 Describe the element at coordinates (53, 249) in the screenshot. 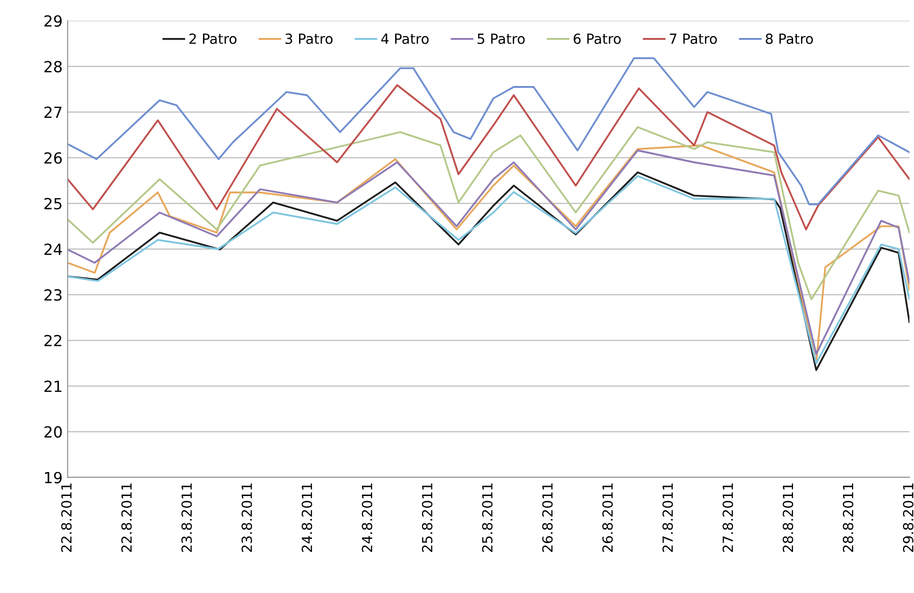

I see `y-tick-label: 24` at that location.